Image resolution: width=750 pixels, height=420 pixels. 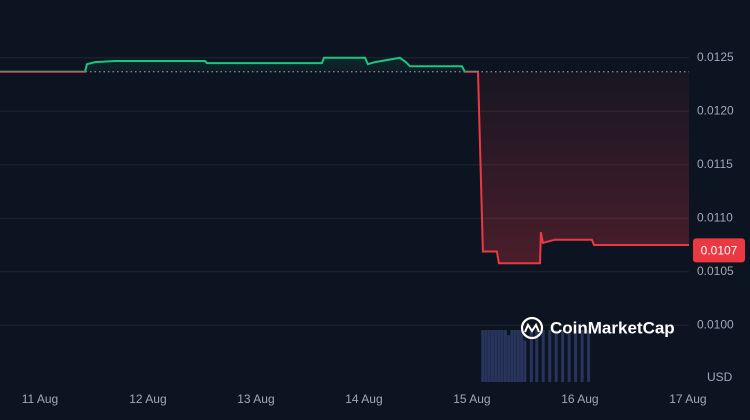 I want to click on watermark-text: CoinMarketCap, so click(x=612, y=327).